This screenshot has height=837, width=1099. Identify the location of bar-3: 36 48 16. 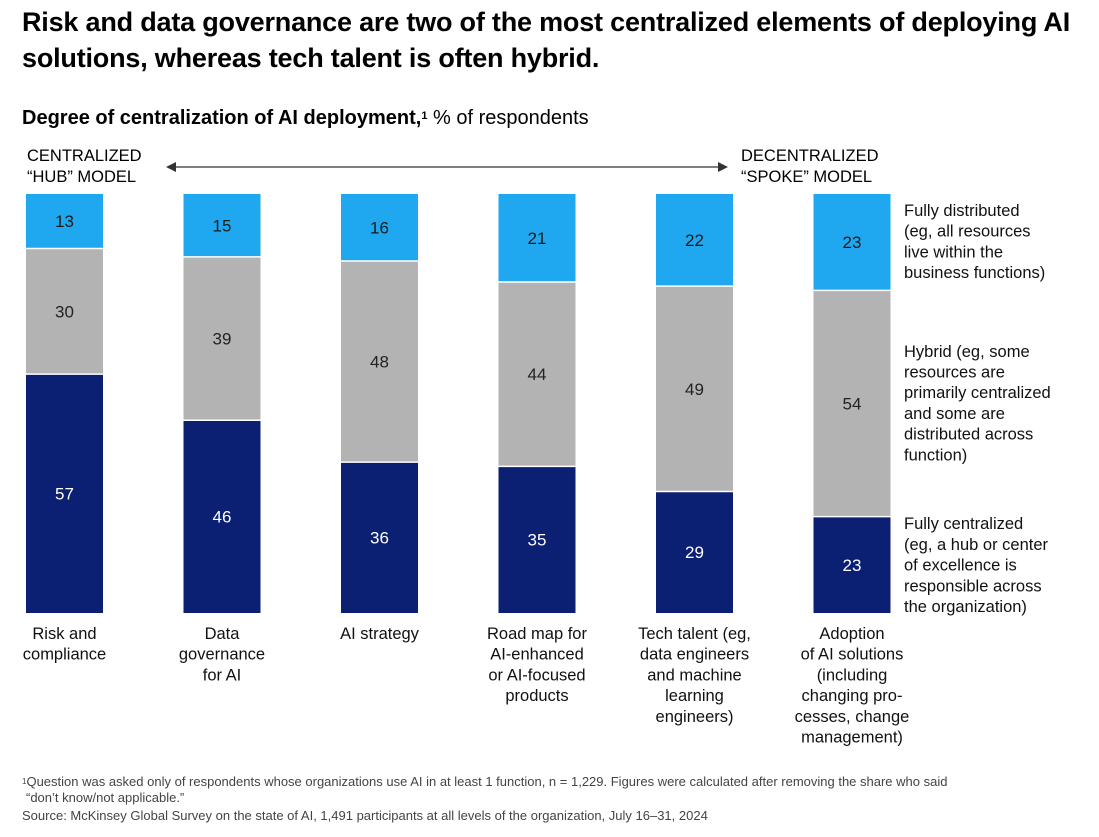
(379, 403).